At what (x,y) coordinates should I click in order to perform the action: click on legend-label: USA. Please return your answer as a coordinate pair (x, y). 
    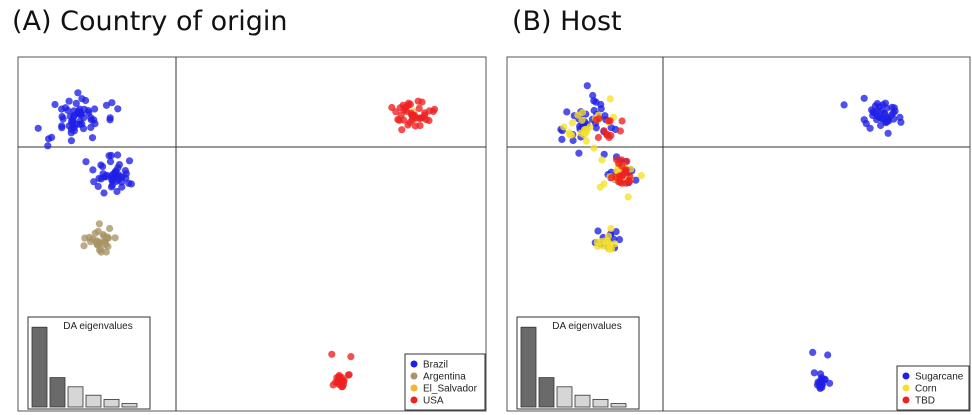
    Looking at the image, I should click on (433, 401).